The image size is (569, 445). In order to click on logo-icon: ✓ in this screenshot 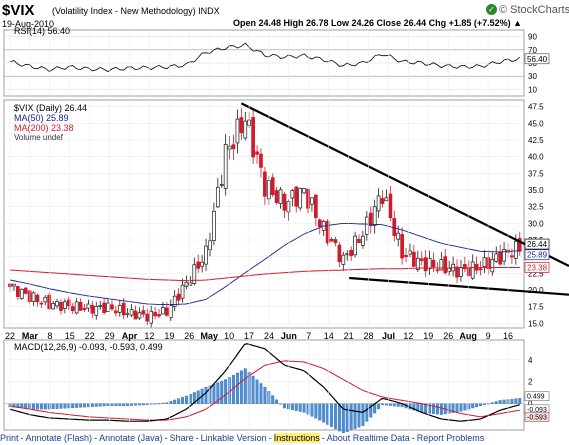, I will do `click(491, 9)`.